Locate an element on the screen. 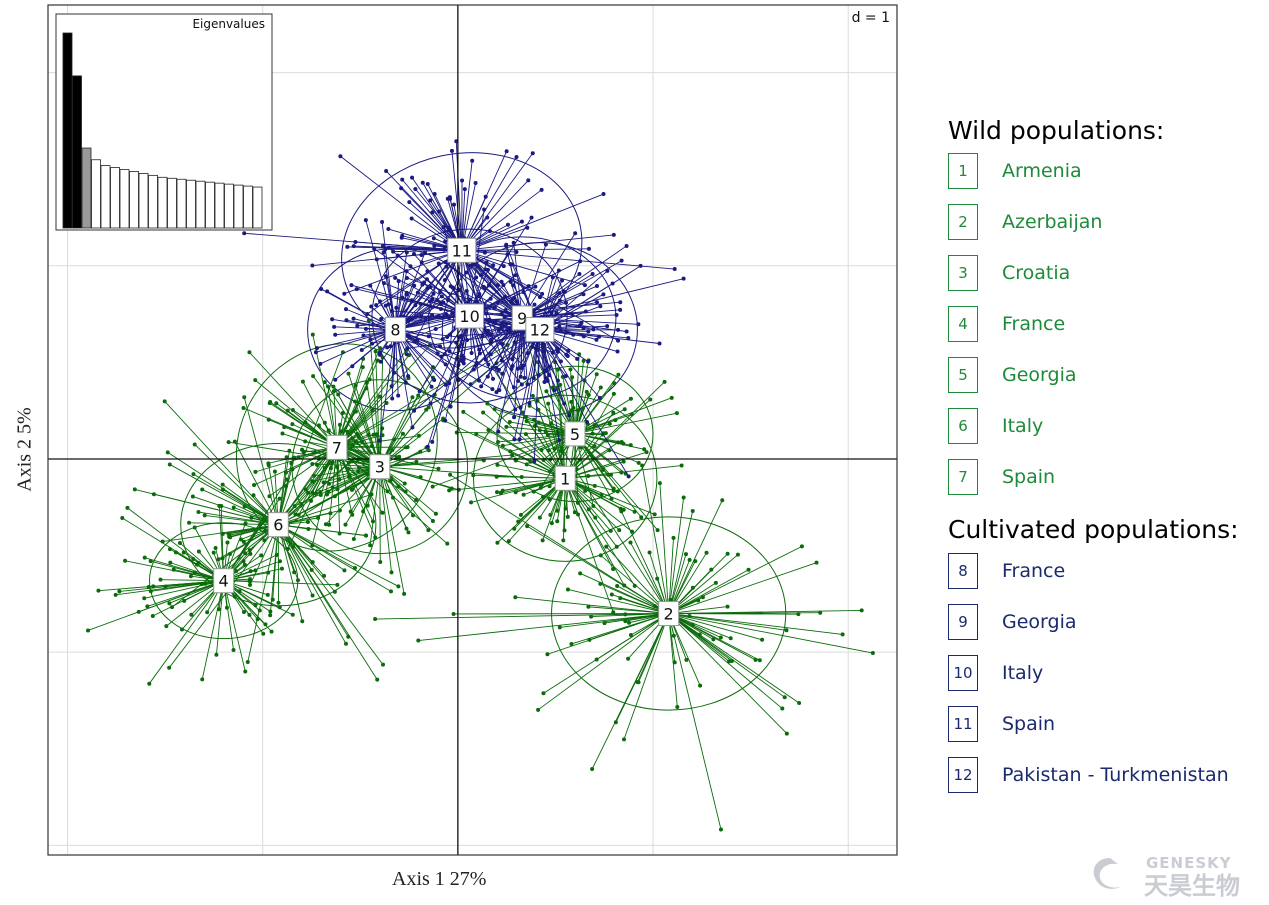 The image size is (1269, 905). centroid-label-text: 2 is located at coordinates (669, 614).